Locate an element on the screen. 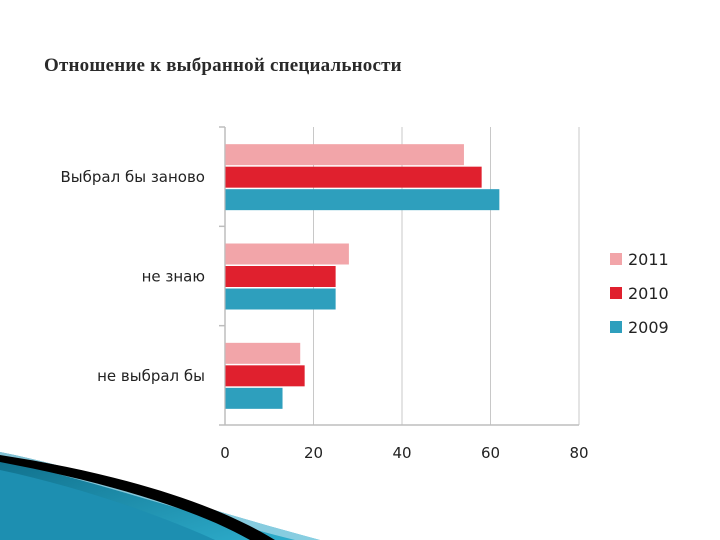  legend: 2011 2010 2009 is located at coordinates (639, 293).